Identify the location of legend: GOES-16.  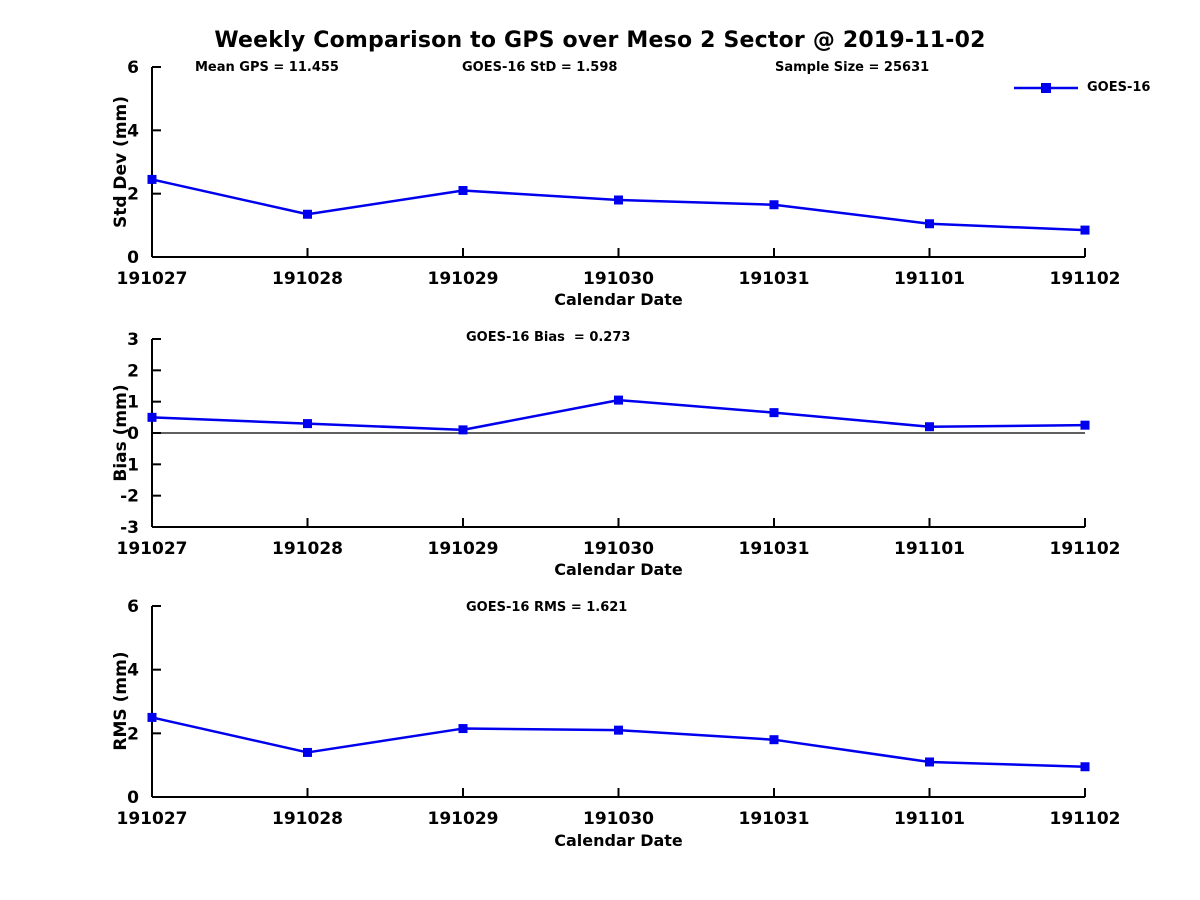
(1081, 87).